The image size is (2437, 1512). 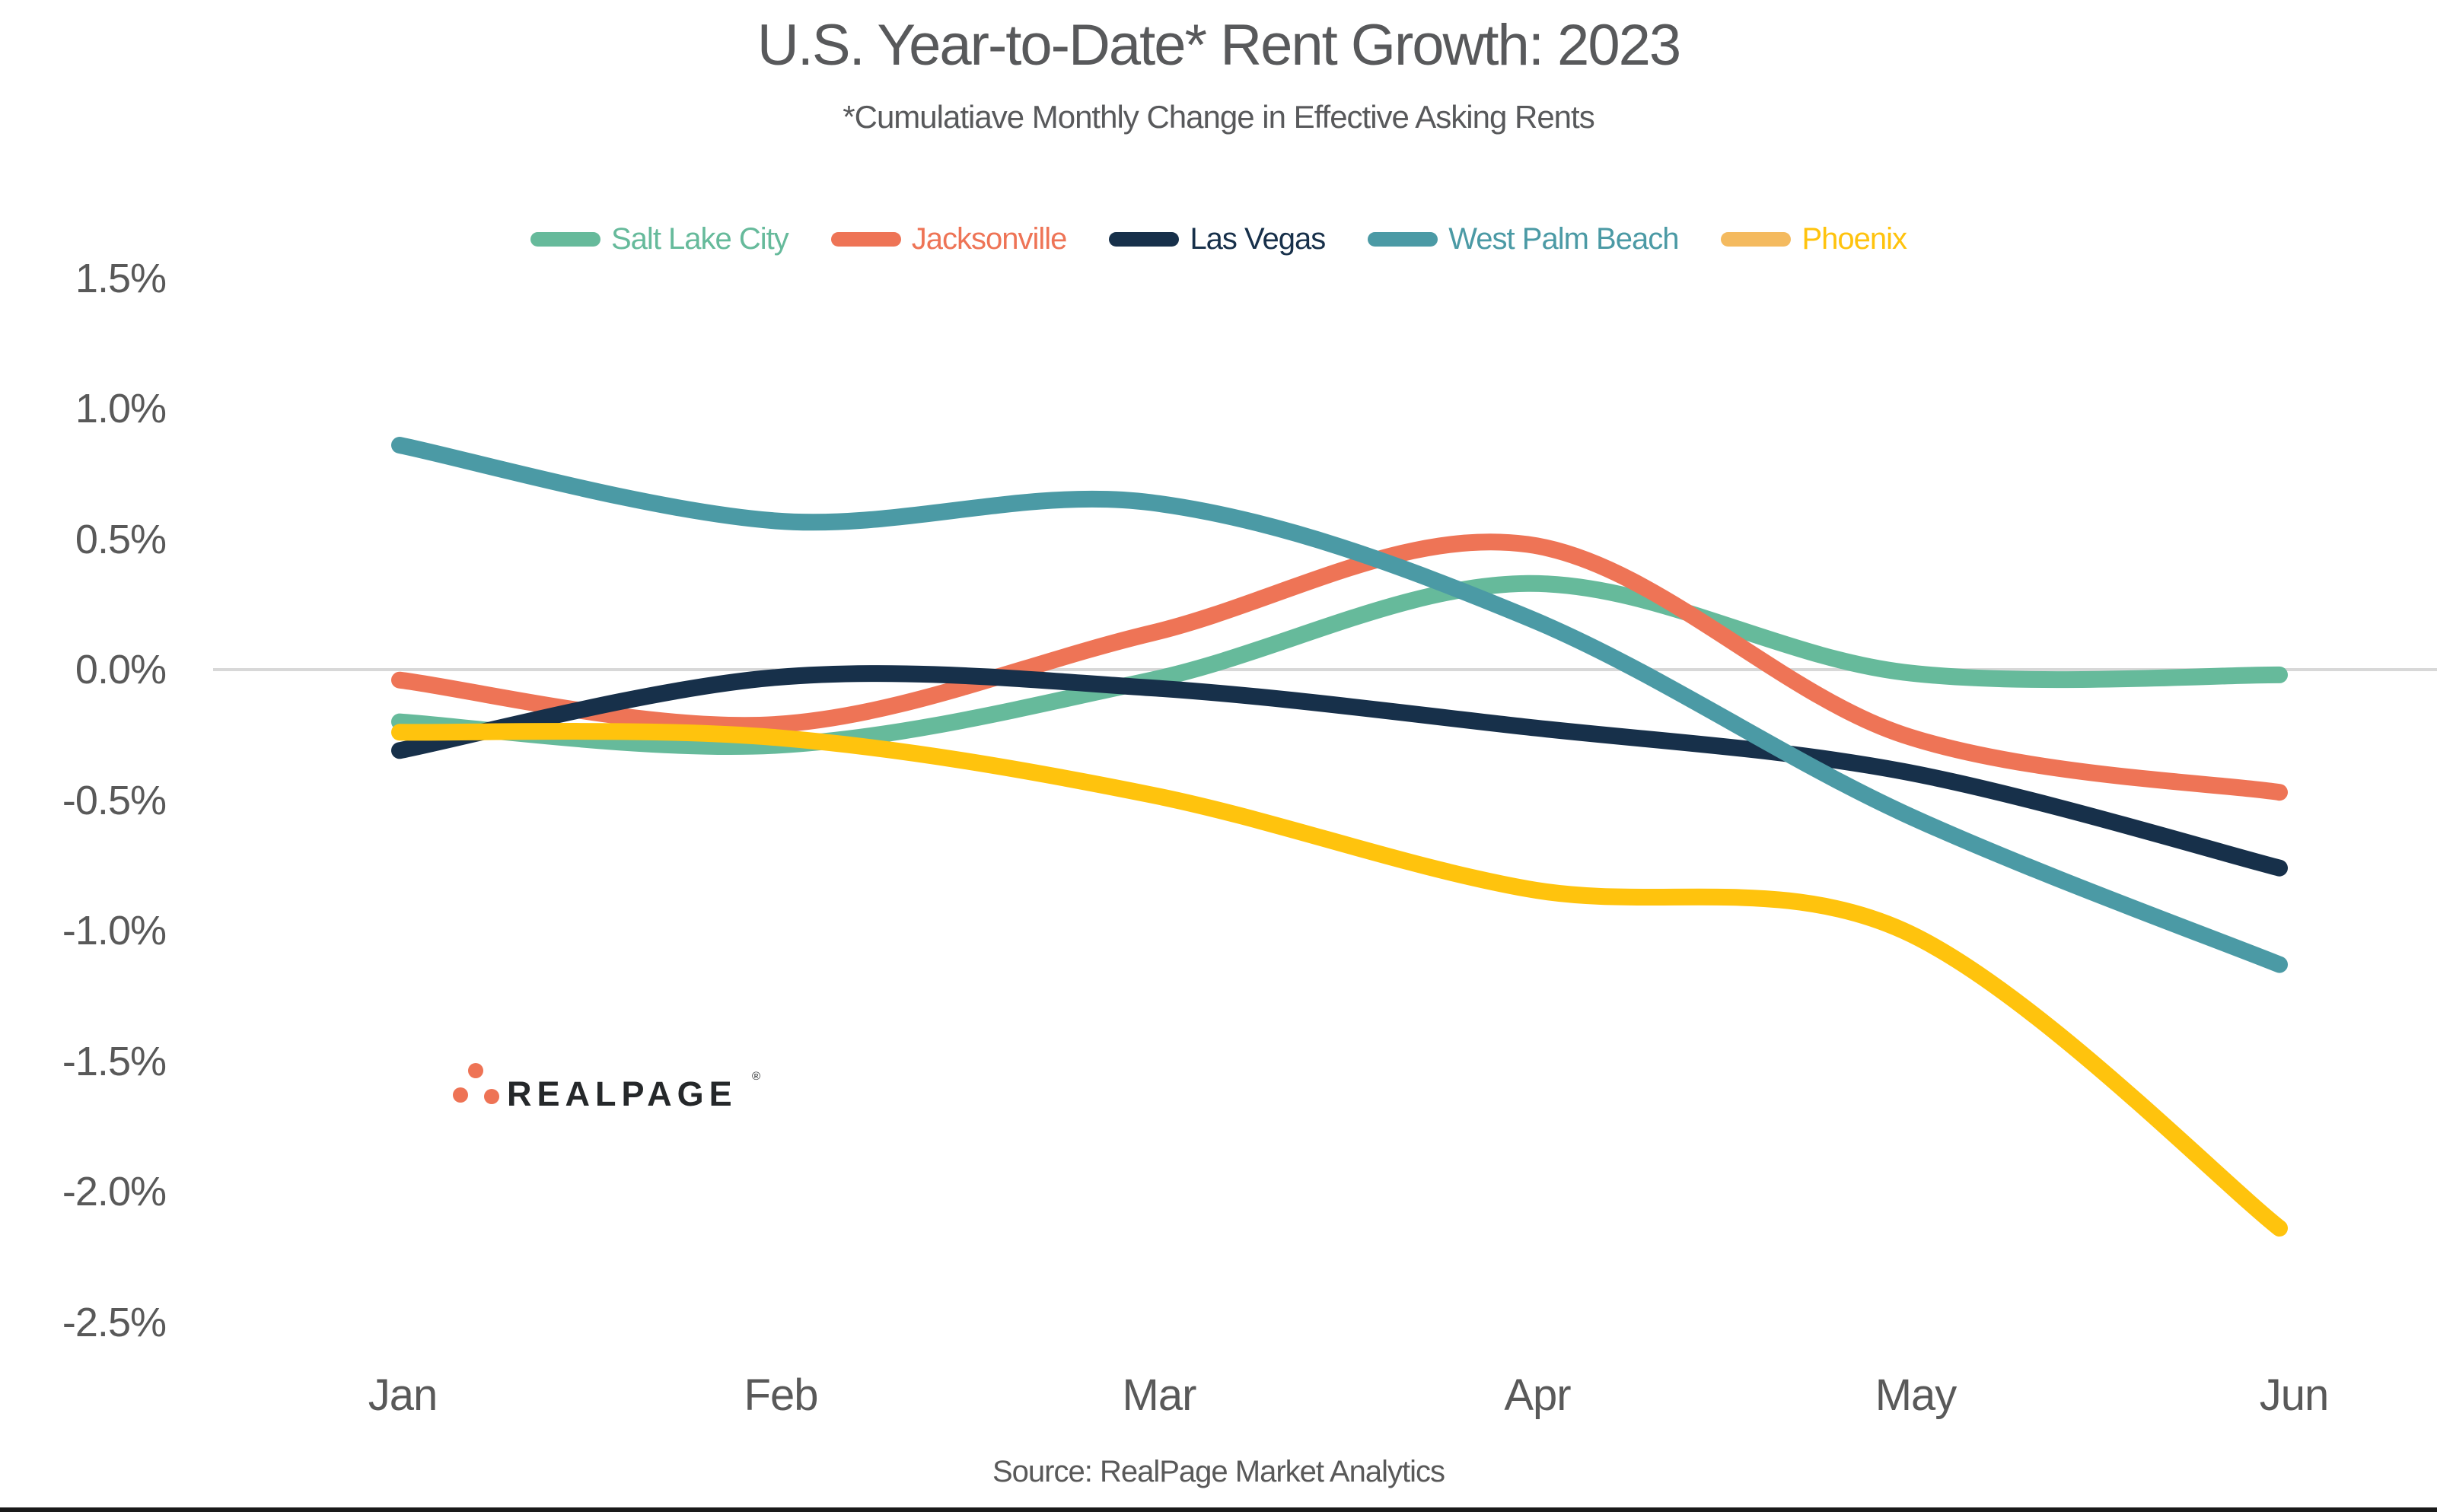 What do you see at coordinates (1854, 239) in the screenshot?
I see `legend-label: Phoenix` at bounding box center [1854, 239].